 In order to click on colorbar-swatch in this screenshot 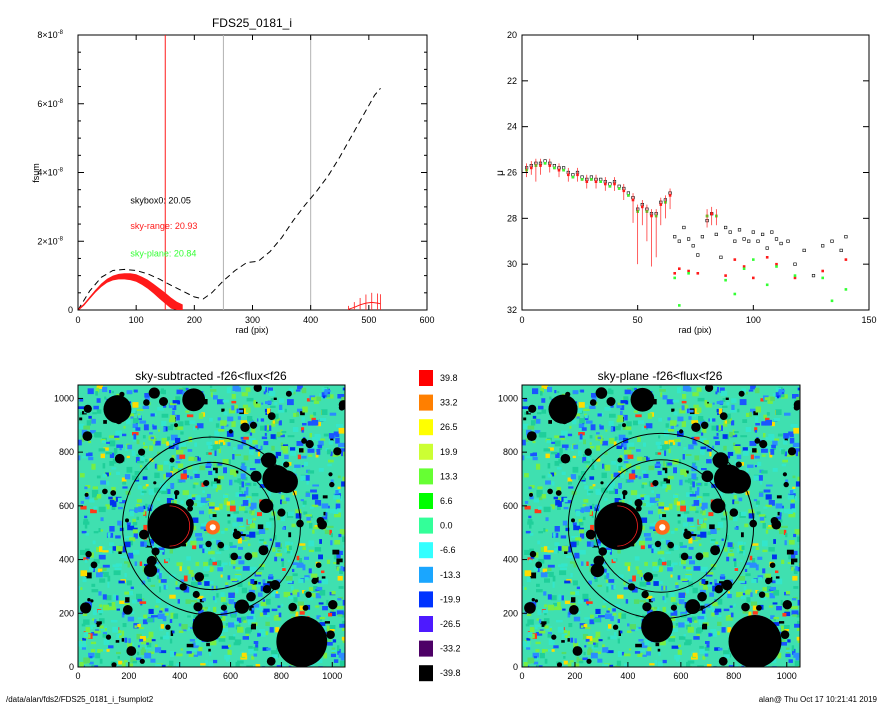, I will do `click(426, 378)`.